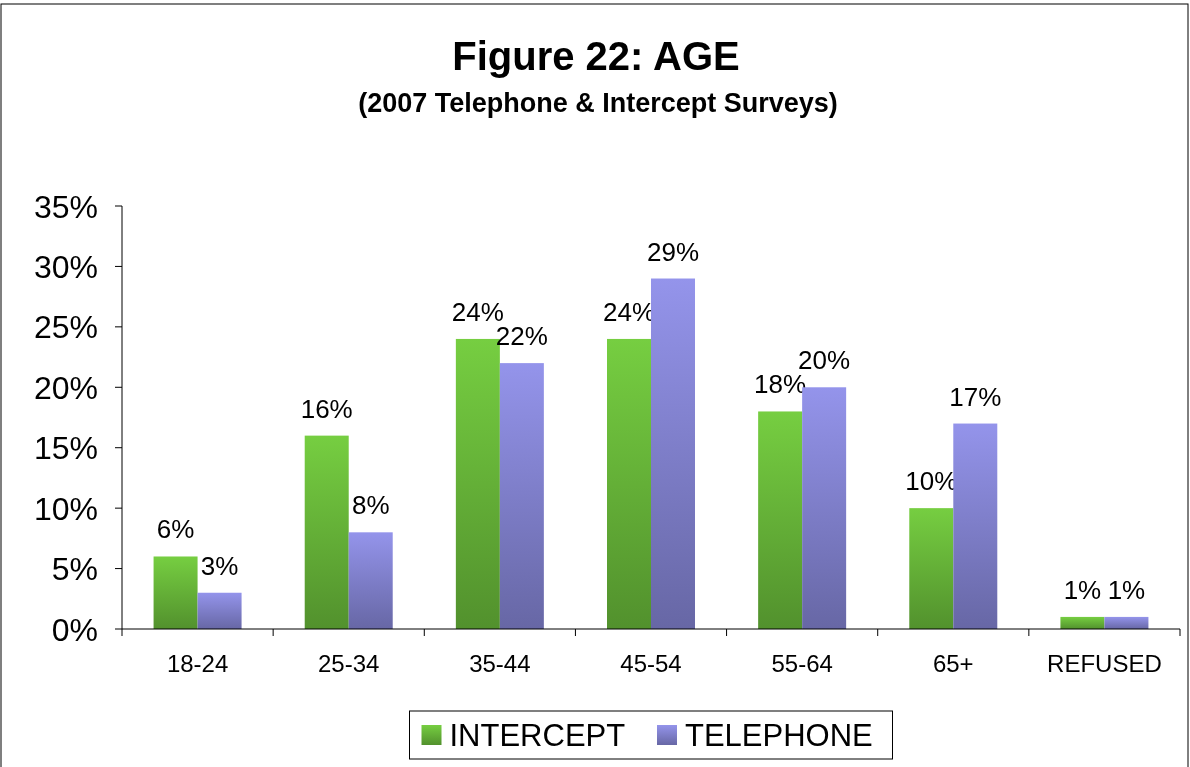  What do you see at coordinates (537, 736) in the screenshot?
I see `legend-label: INTERCEPT` at bounding box center [537, 736].